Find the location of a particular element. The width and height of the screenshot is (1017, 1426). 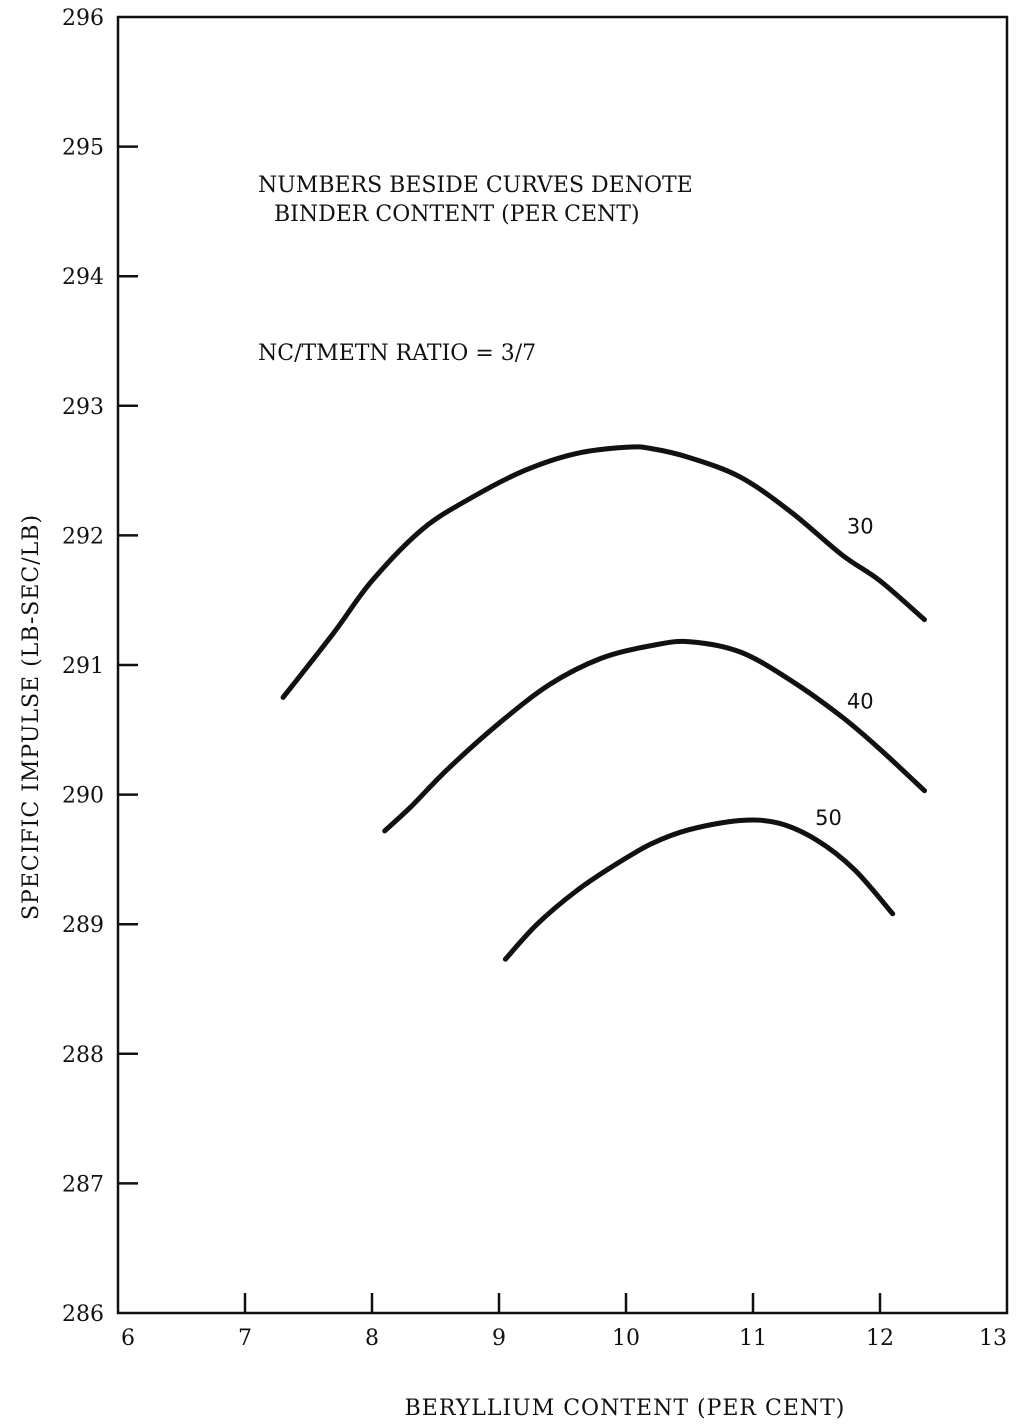

x-tick-label: 7 is located at coordinates (245, 1338).